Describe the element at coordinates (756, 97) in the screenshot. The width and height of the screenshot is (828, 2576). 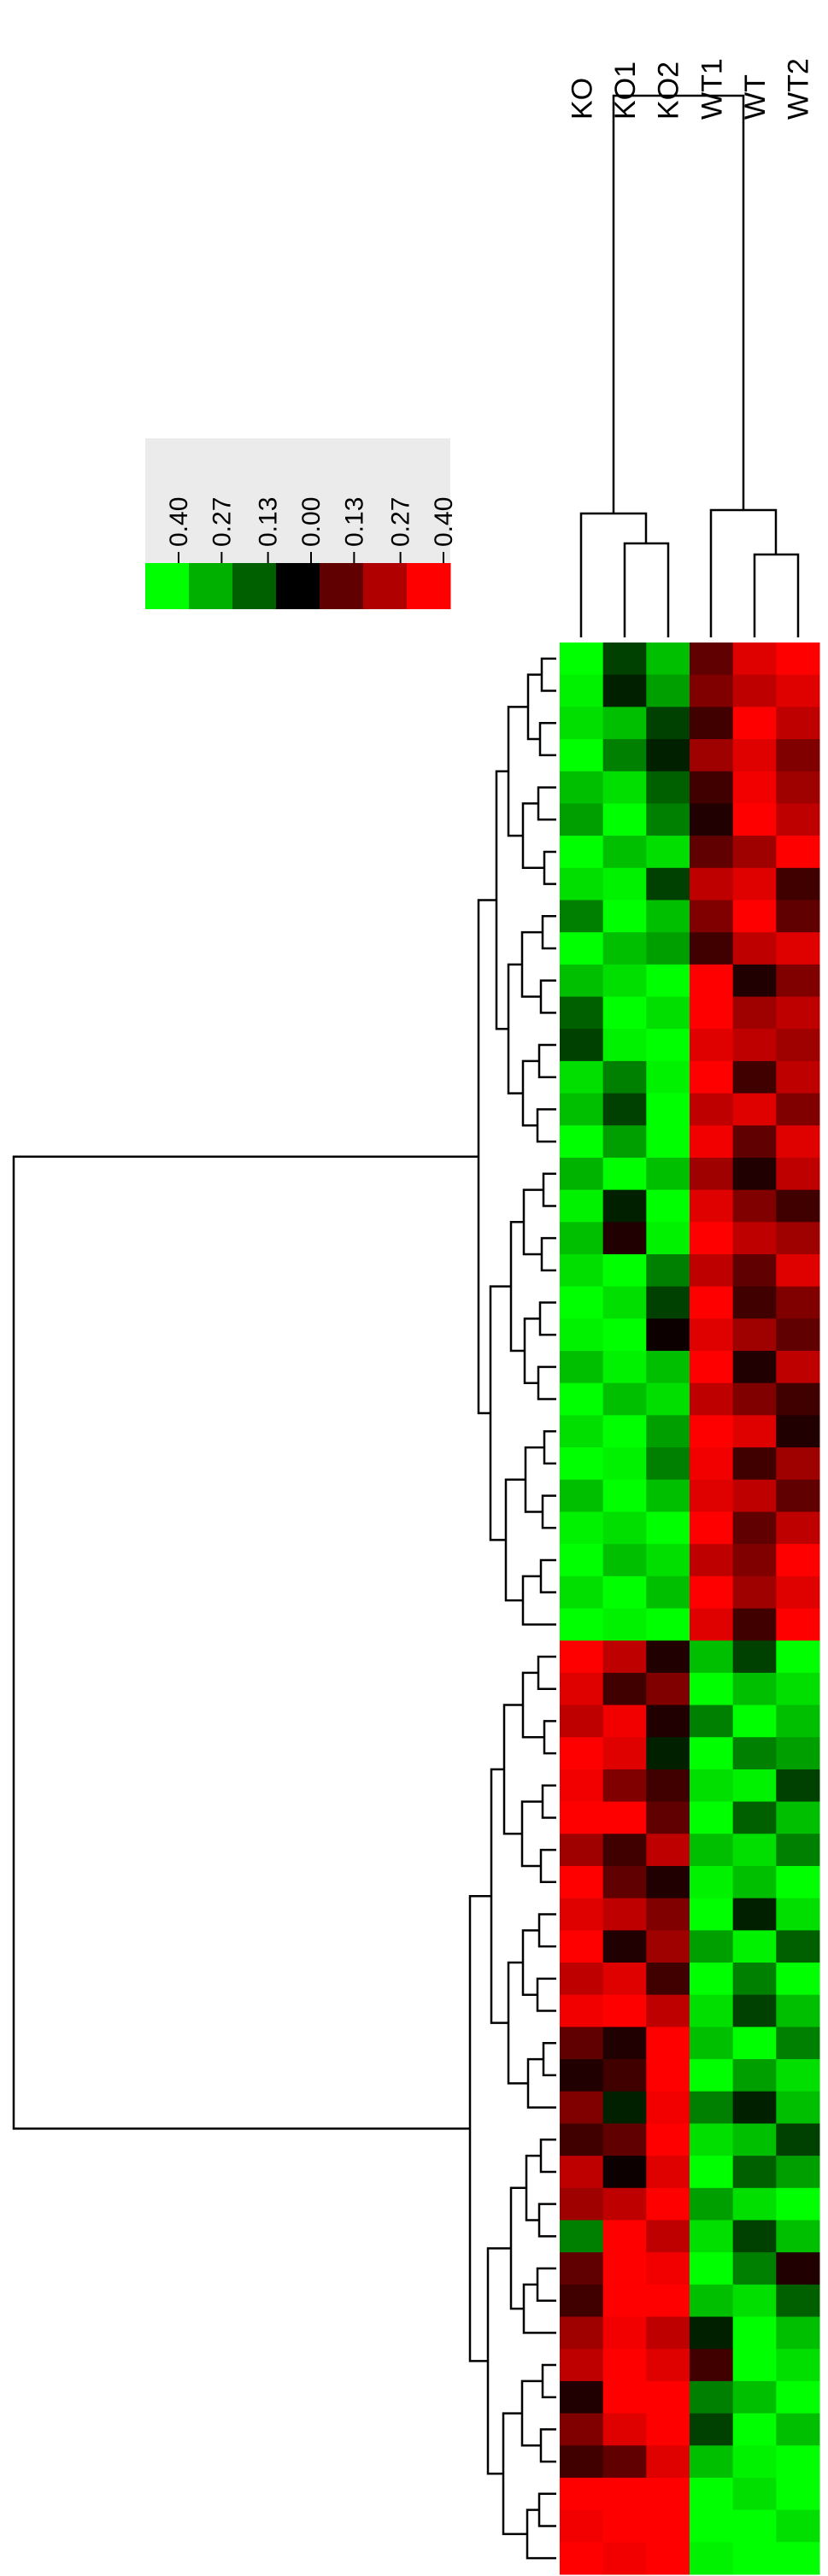
I see `column-label: WT` at that location.